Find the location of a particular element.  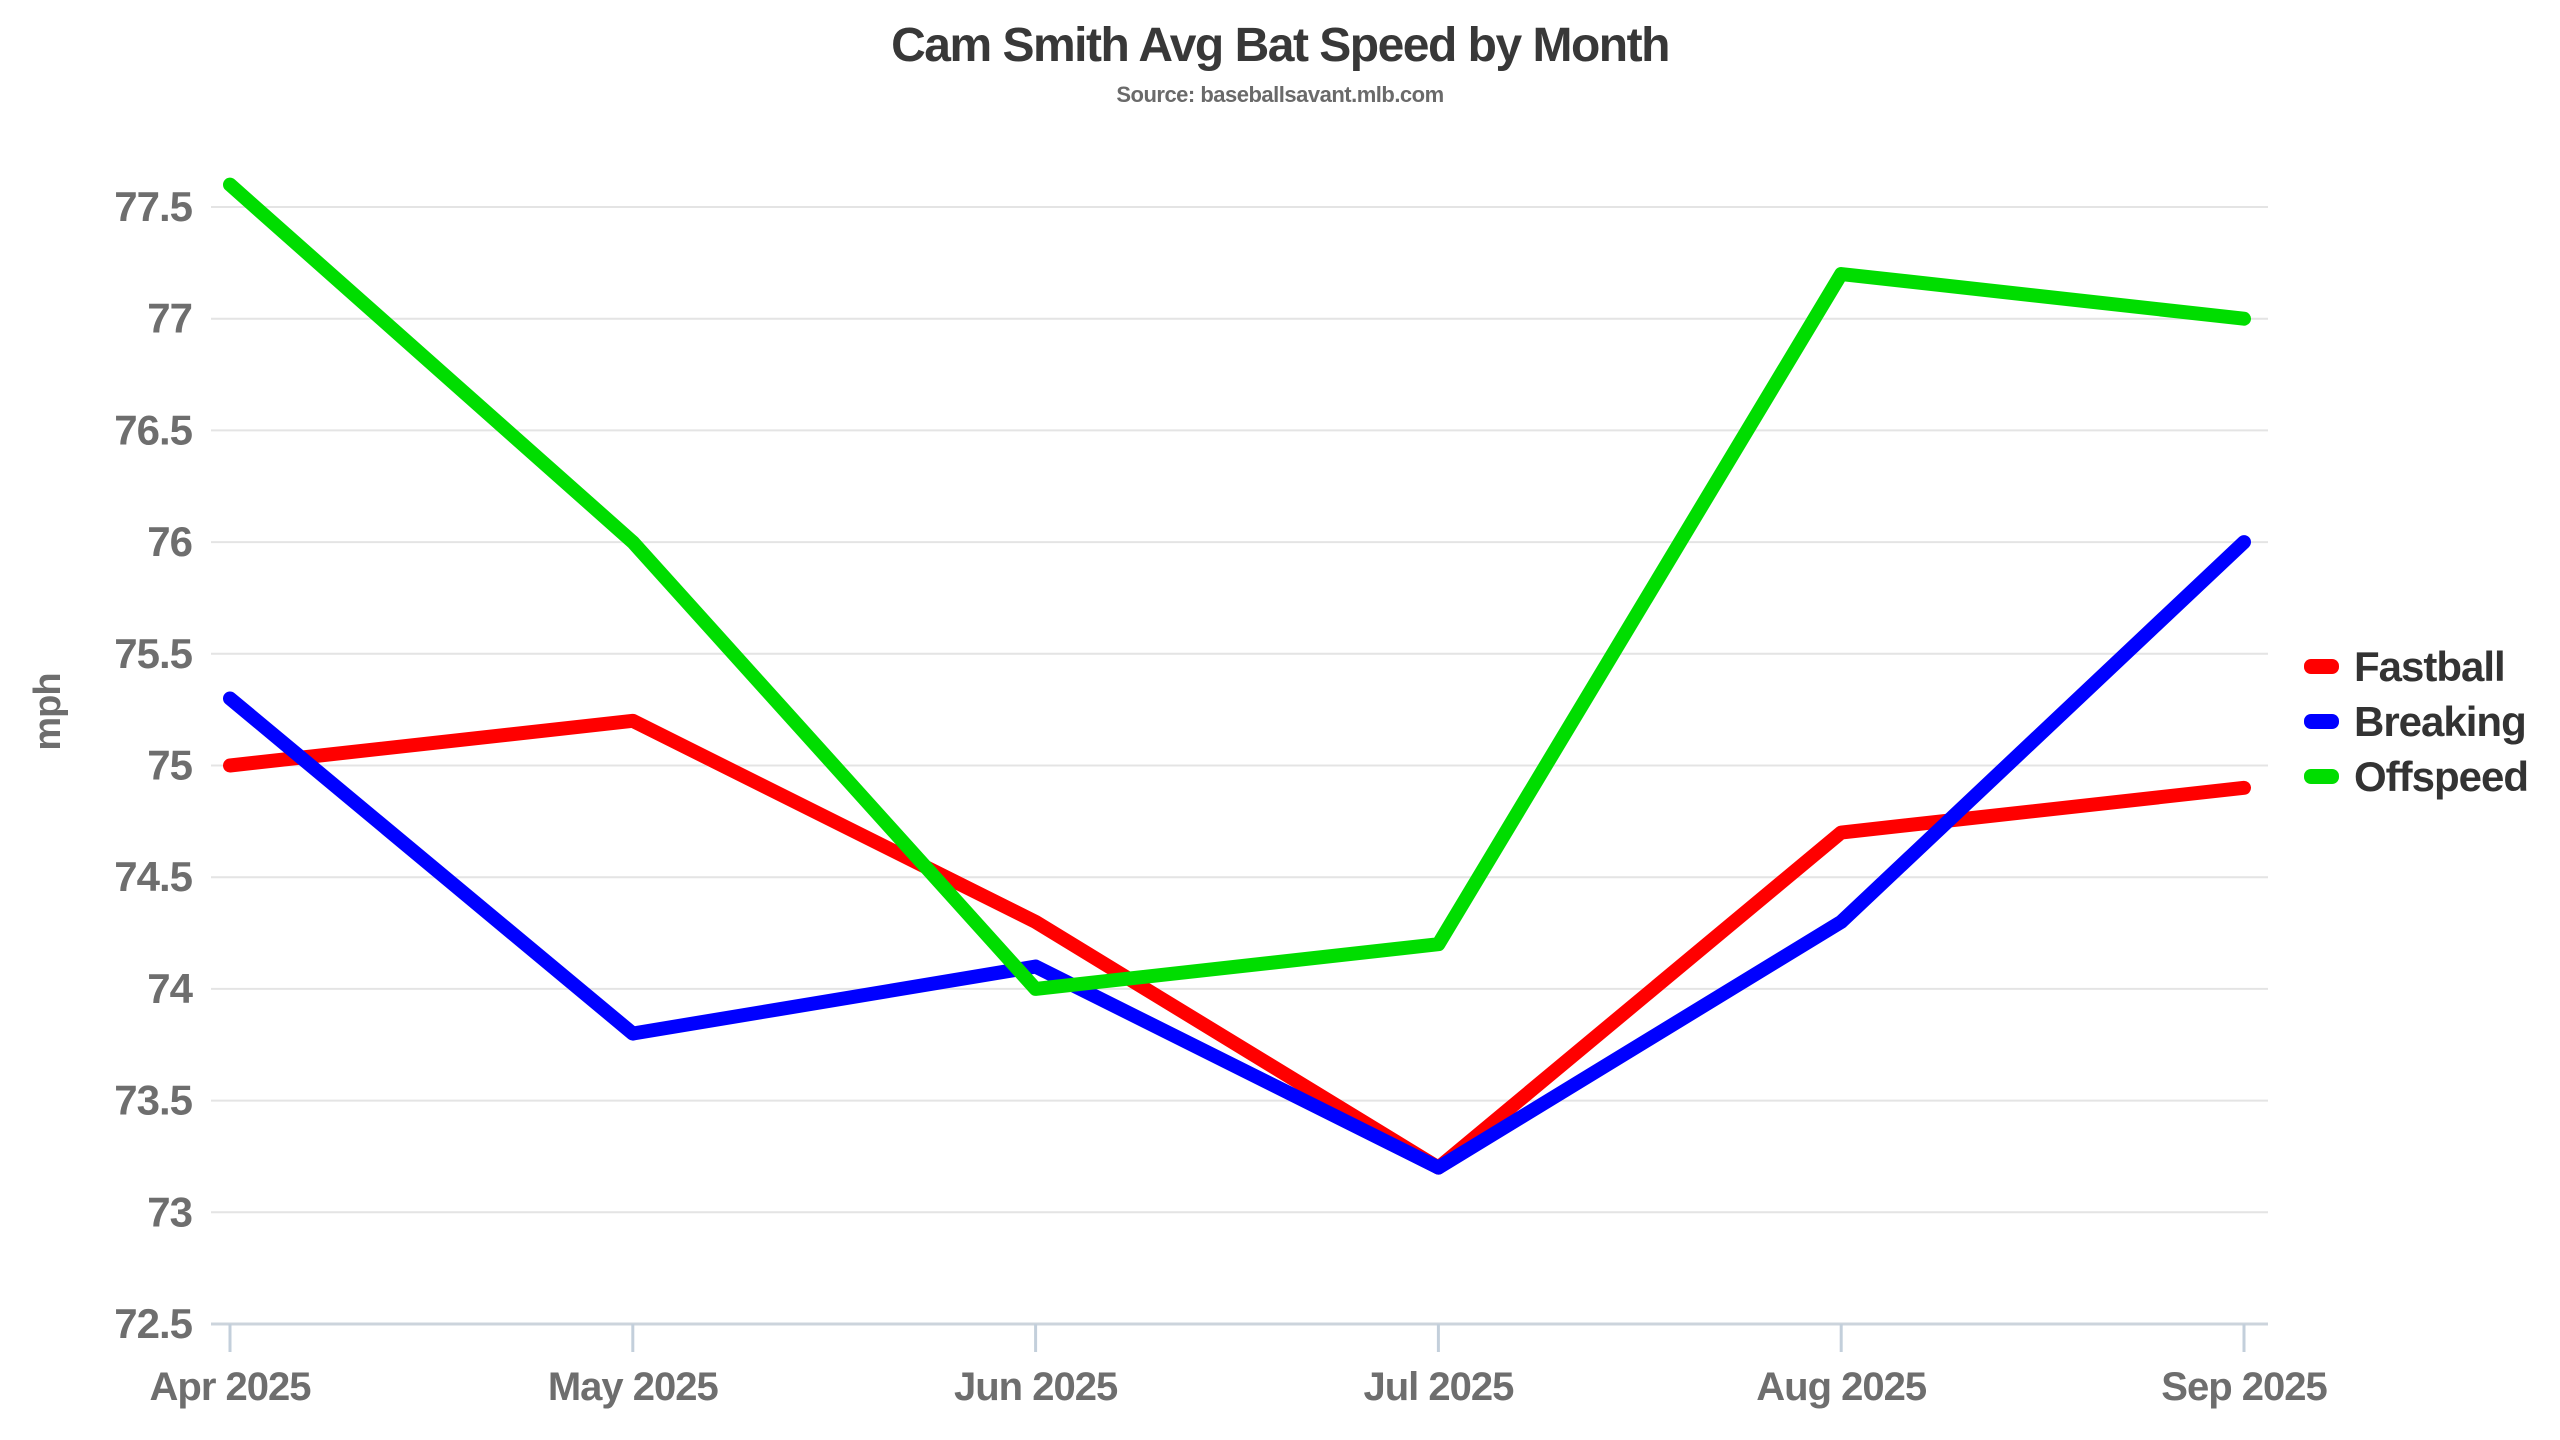

x-axis is located at coordinates (1237, 1338).